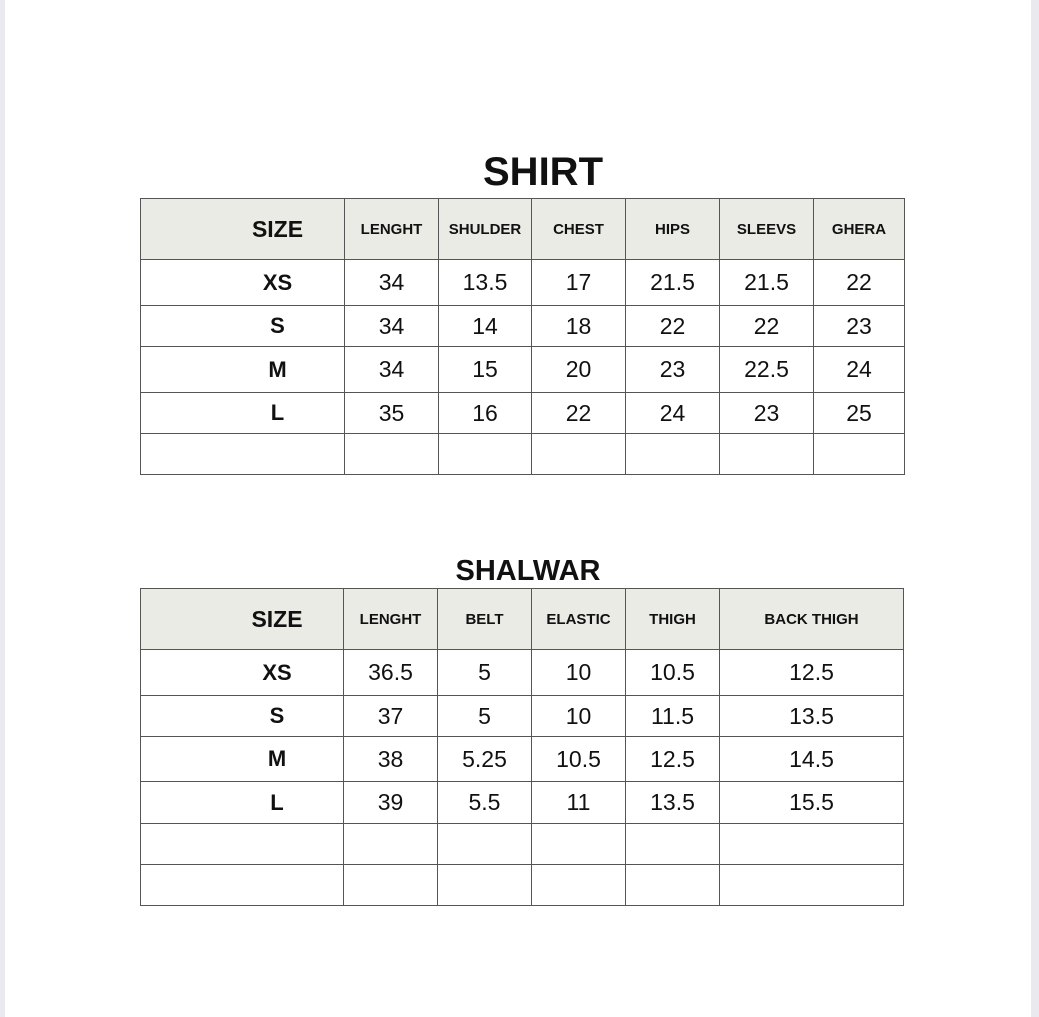 This screenshot has height=1017, width=1039. What do you see at coordinates (1035, 508) in the screenshot?
I see `page-edge-right` at bounding box center [1035, 508].